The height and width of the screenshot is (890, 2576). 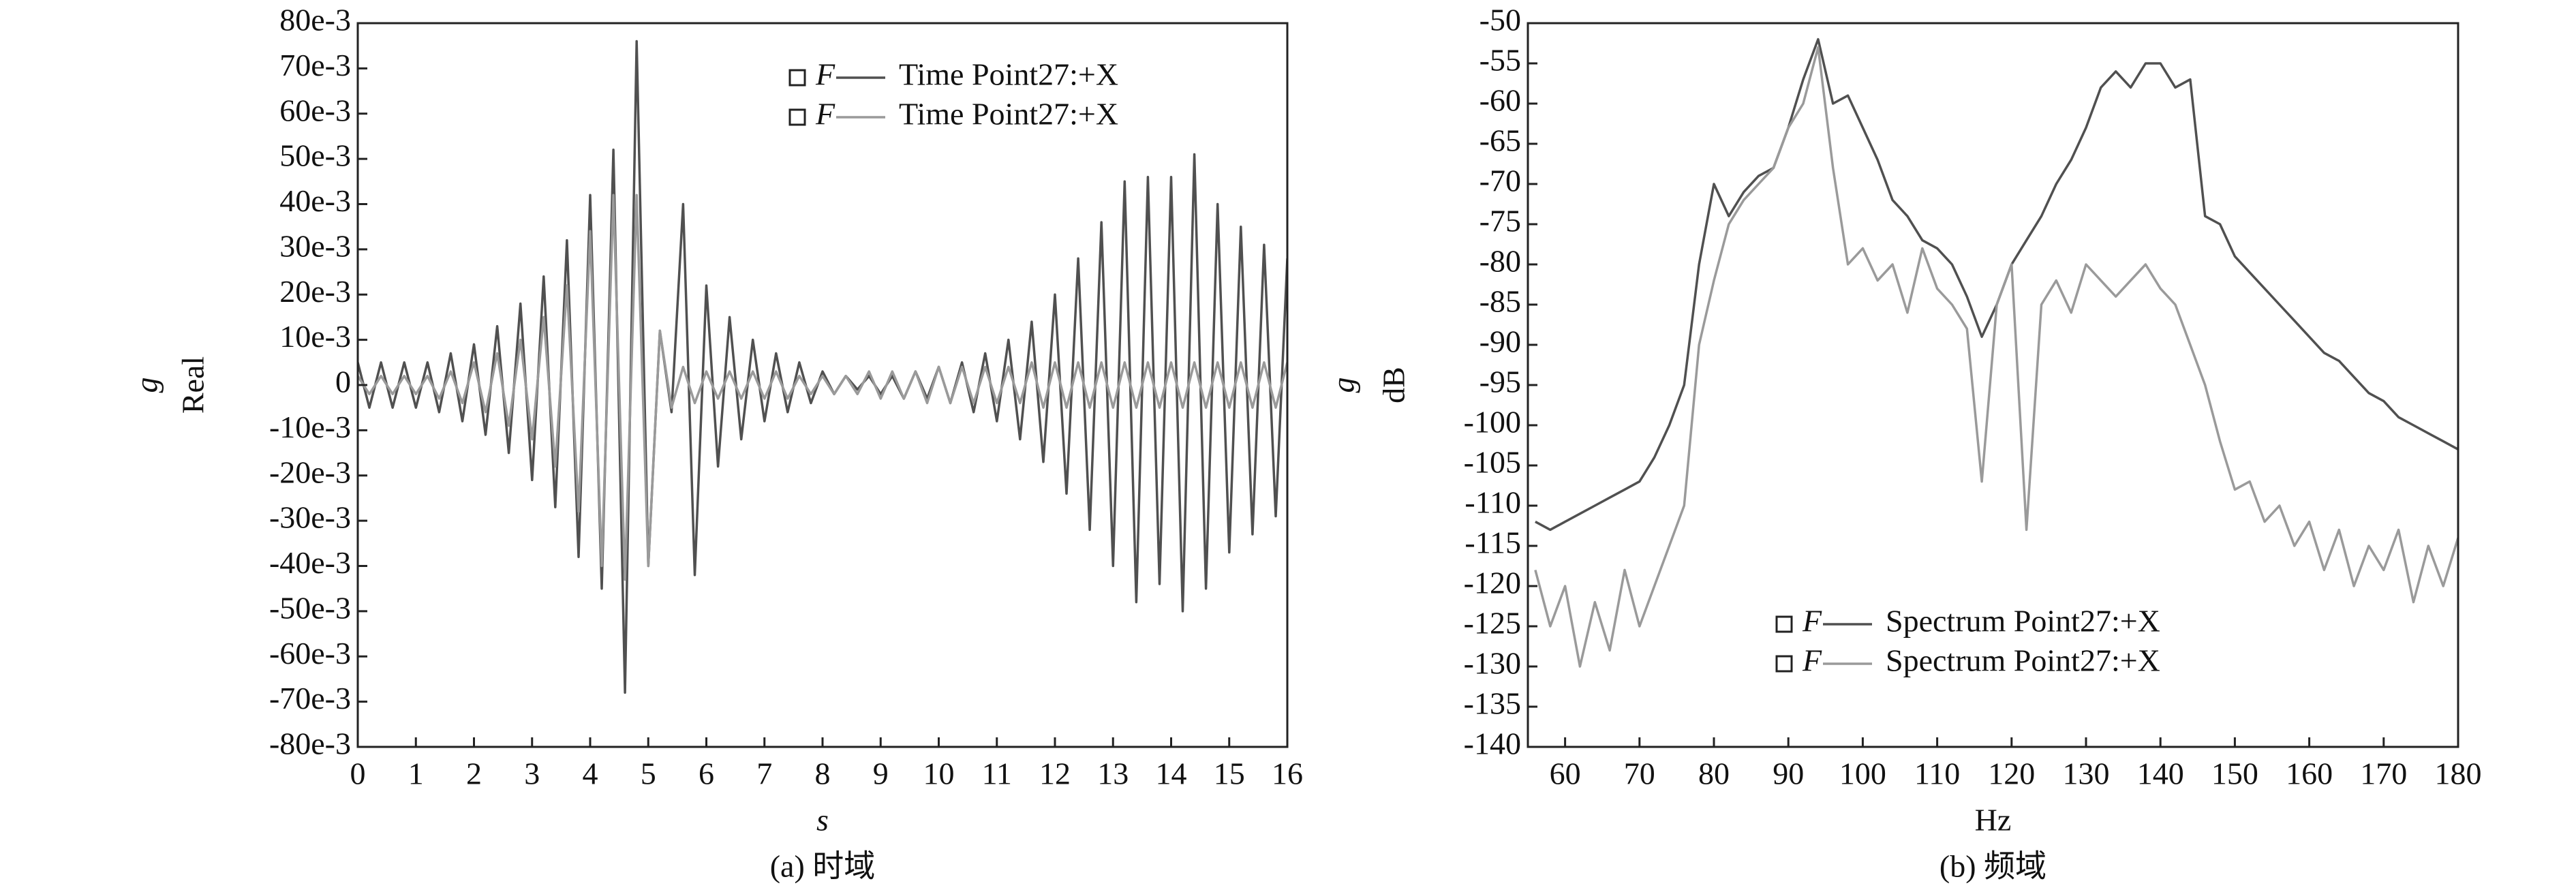 I want to click on y-tick-label: -40e-3, so click(x=310, y=562).